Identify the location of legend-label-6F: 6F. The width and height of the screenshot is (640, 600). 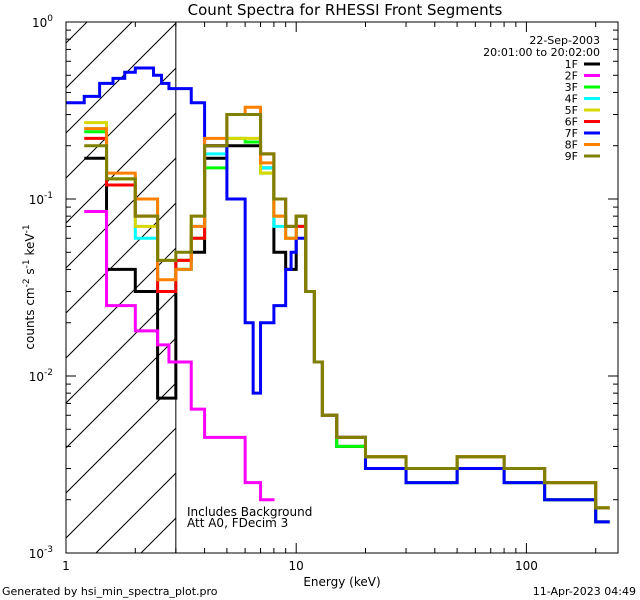
(571, 122).